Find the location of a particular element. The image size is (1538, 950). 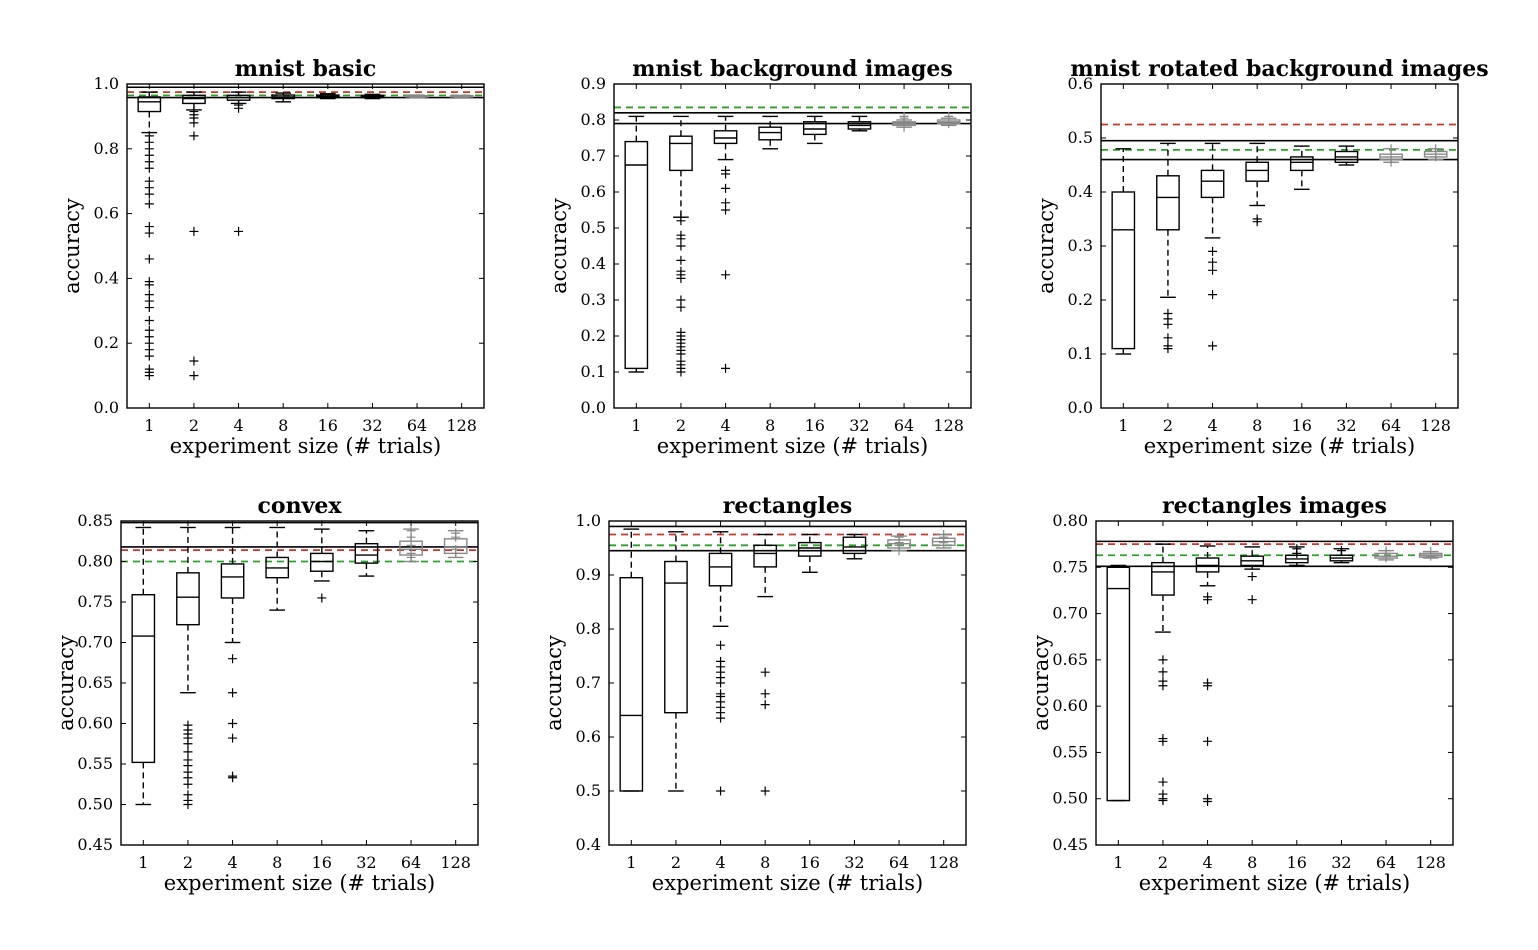

y-tick-label: 0.5 is located at coordinates (1080, 137).